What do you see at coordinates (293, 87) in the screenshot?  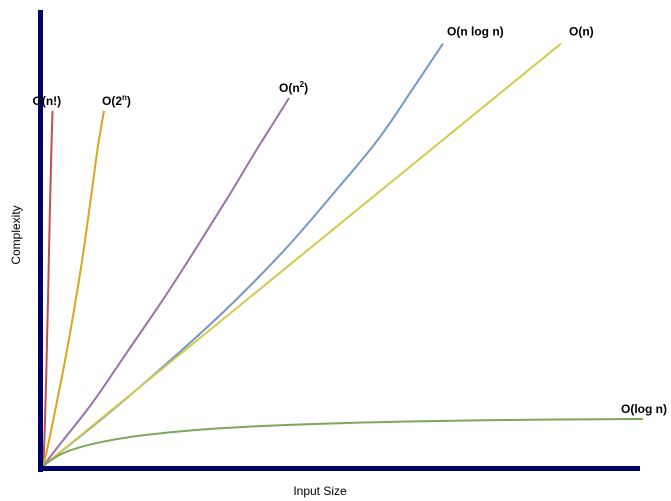 I see `series-label-3: O(n2)` at bounding box center [293, 87].